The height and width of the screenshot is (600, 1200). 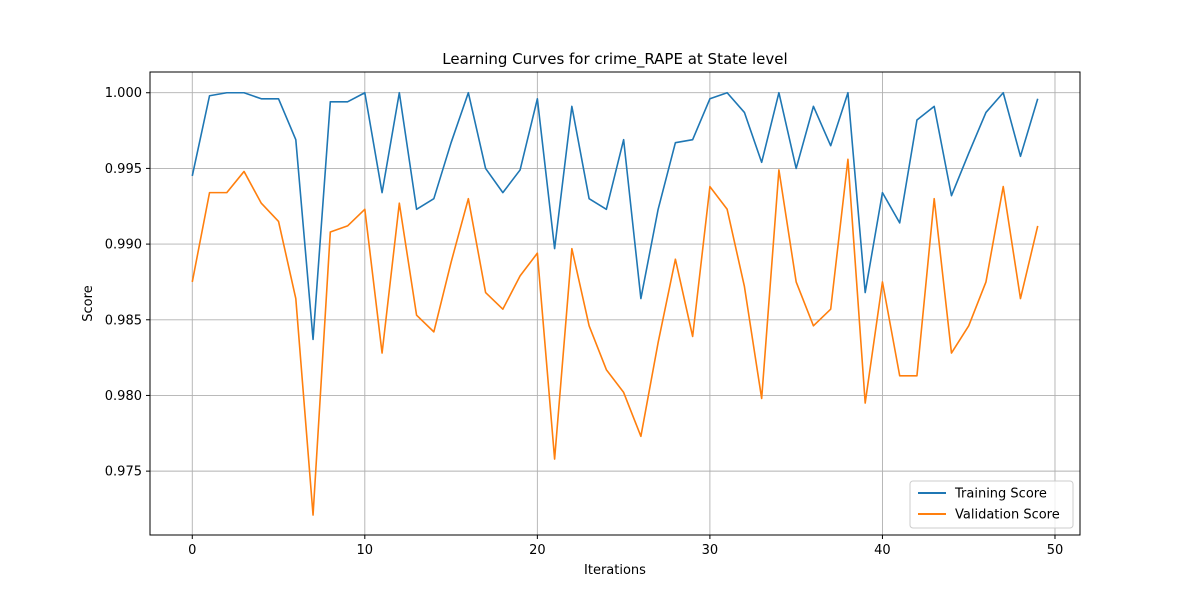 What do you see at coordinates (365, 550) in the screenshot?
I see `x-tick-label: 10` at bounding box center [365, 550].